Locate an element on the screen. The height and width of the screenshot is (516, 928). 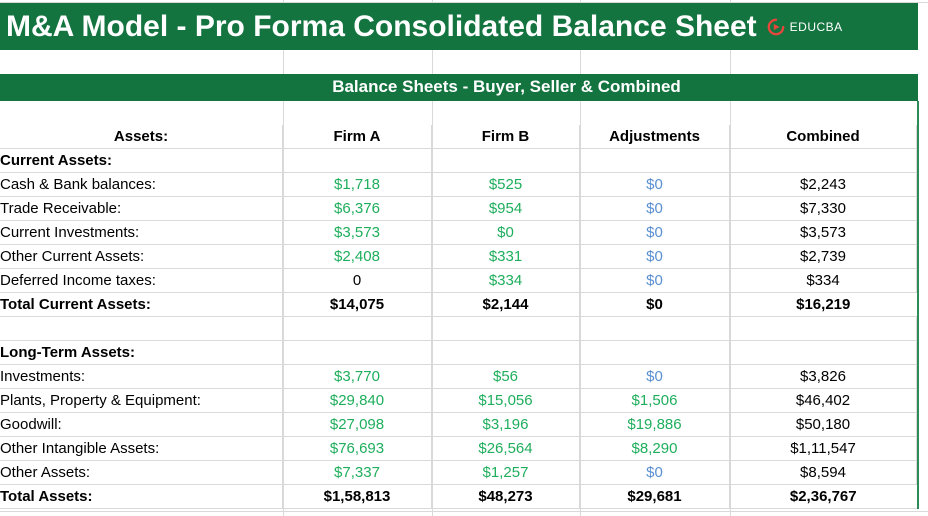
row-label: Cash & Bank balances: is located at coordinates (141, 184).